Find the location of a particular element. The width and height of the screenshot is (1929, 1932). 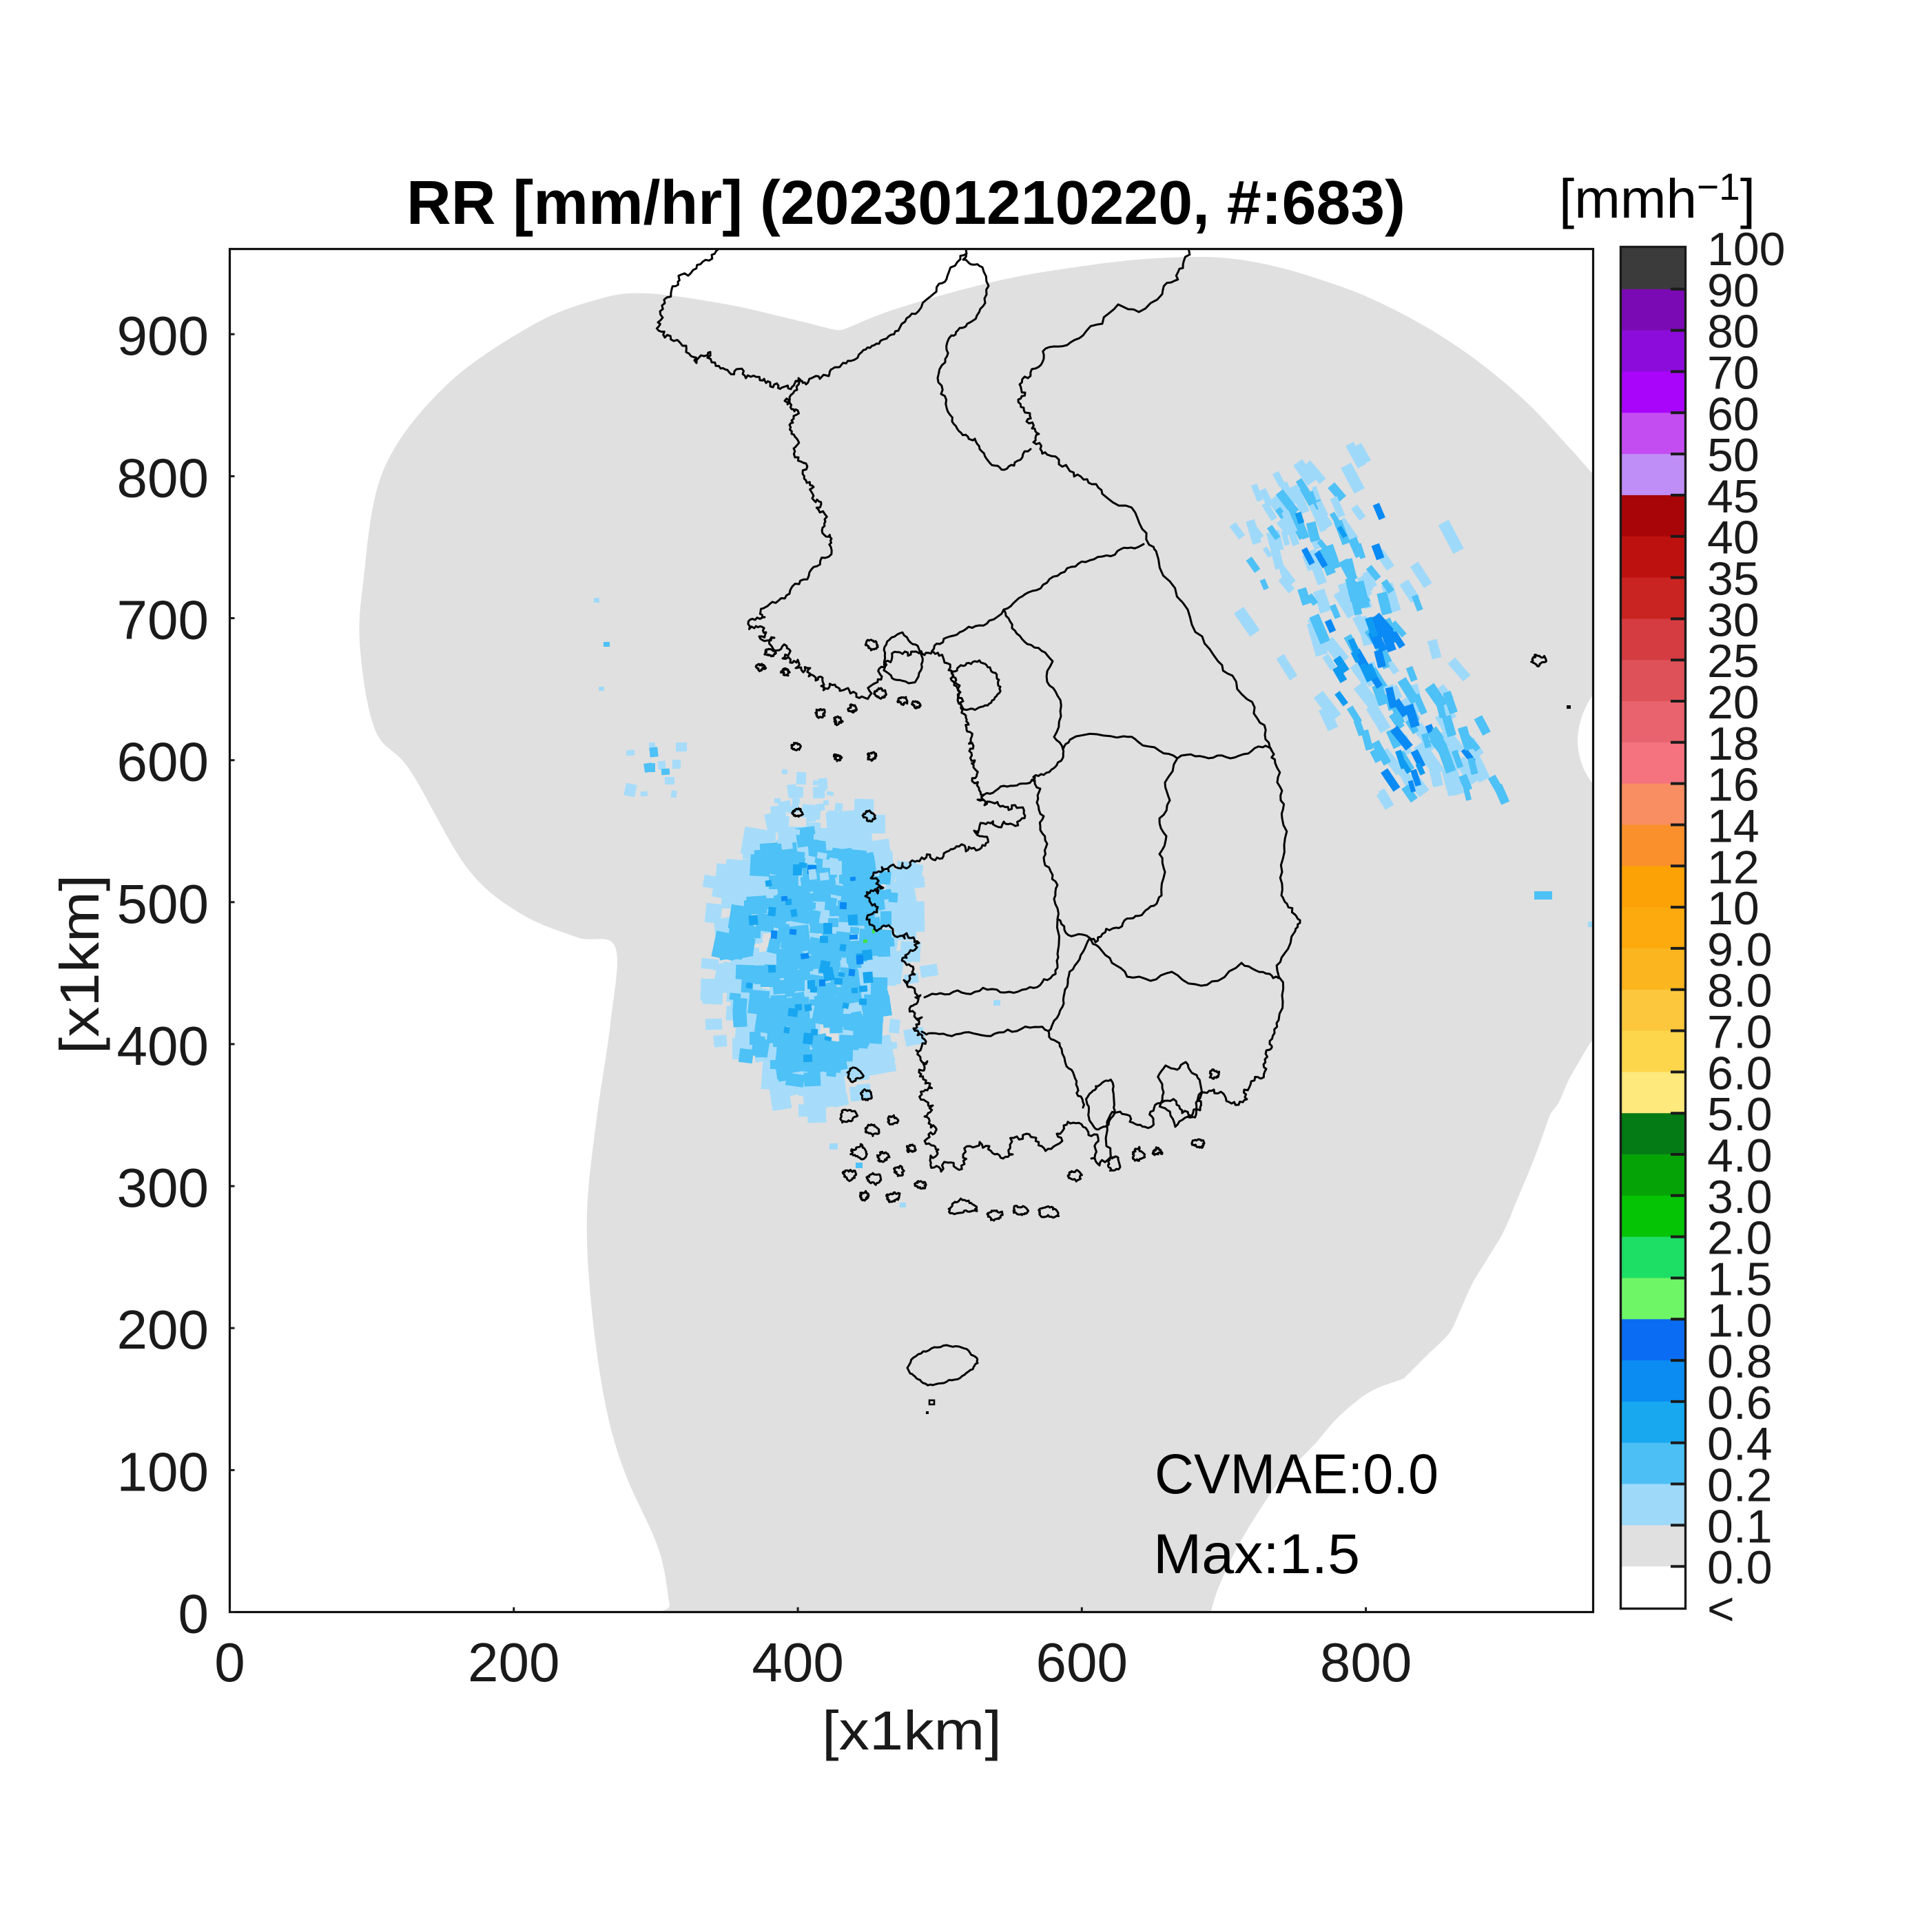

svg-text: 45 is located at coordinates (1733, 496).